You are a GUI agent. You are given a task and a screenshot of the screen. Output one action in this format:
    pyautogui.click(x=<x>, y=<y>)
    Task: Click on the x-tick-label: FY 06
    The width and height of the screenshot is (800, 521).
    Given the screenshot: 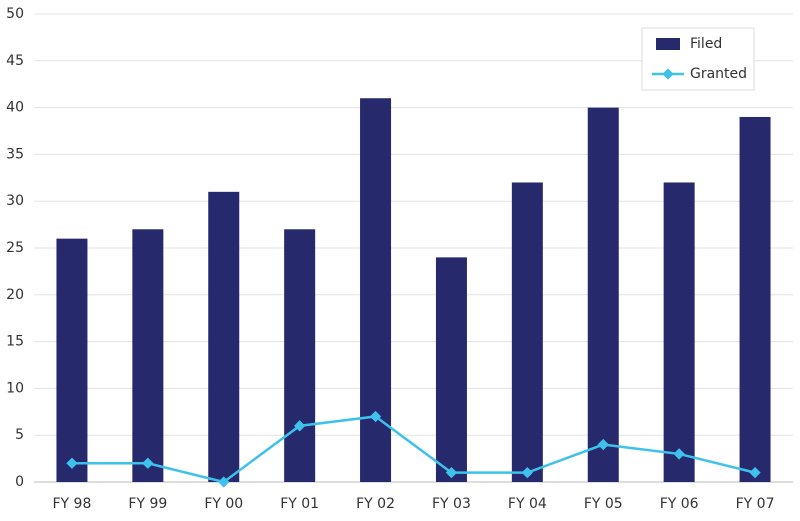 What is the action you would take?
    pyautogui.click(x=679, y=504)
    